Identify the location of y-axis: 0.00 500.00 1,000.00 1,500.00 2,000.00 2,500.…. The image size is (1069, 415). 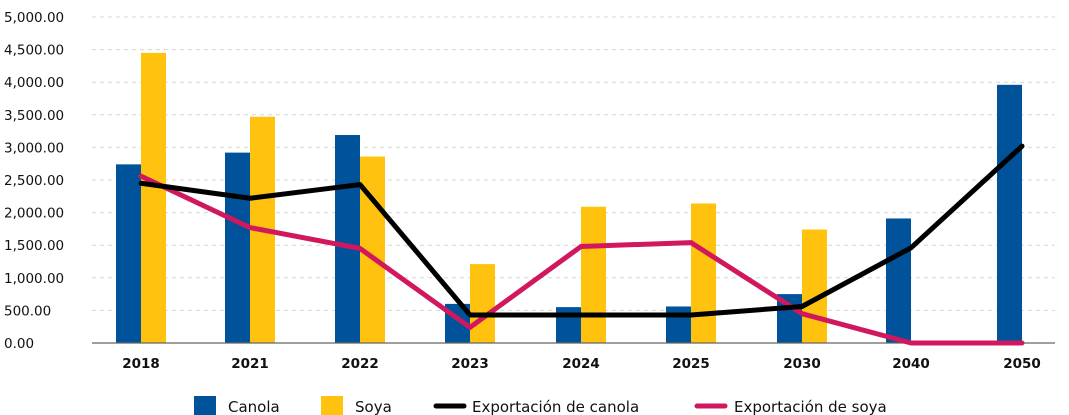
(34, 181).